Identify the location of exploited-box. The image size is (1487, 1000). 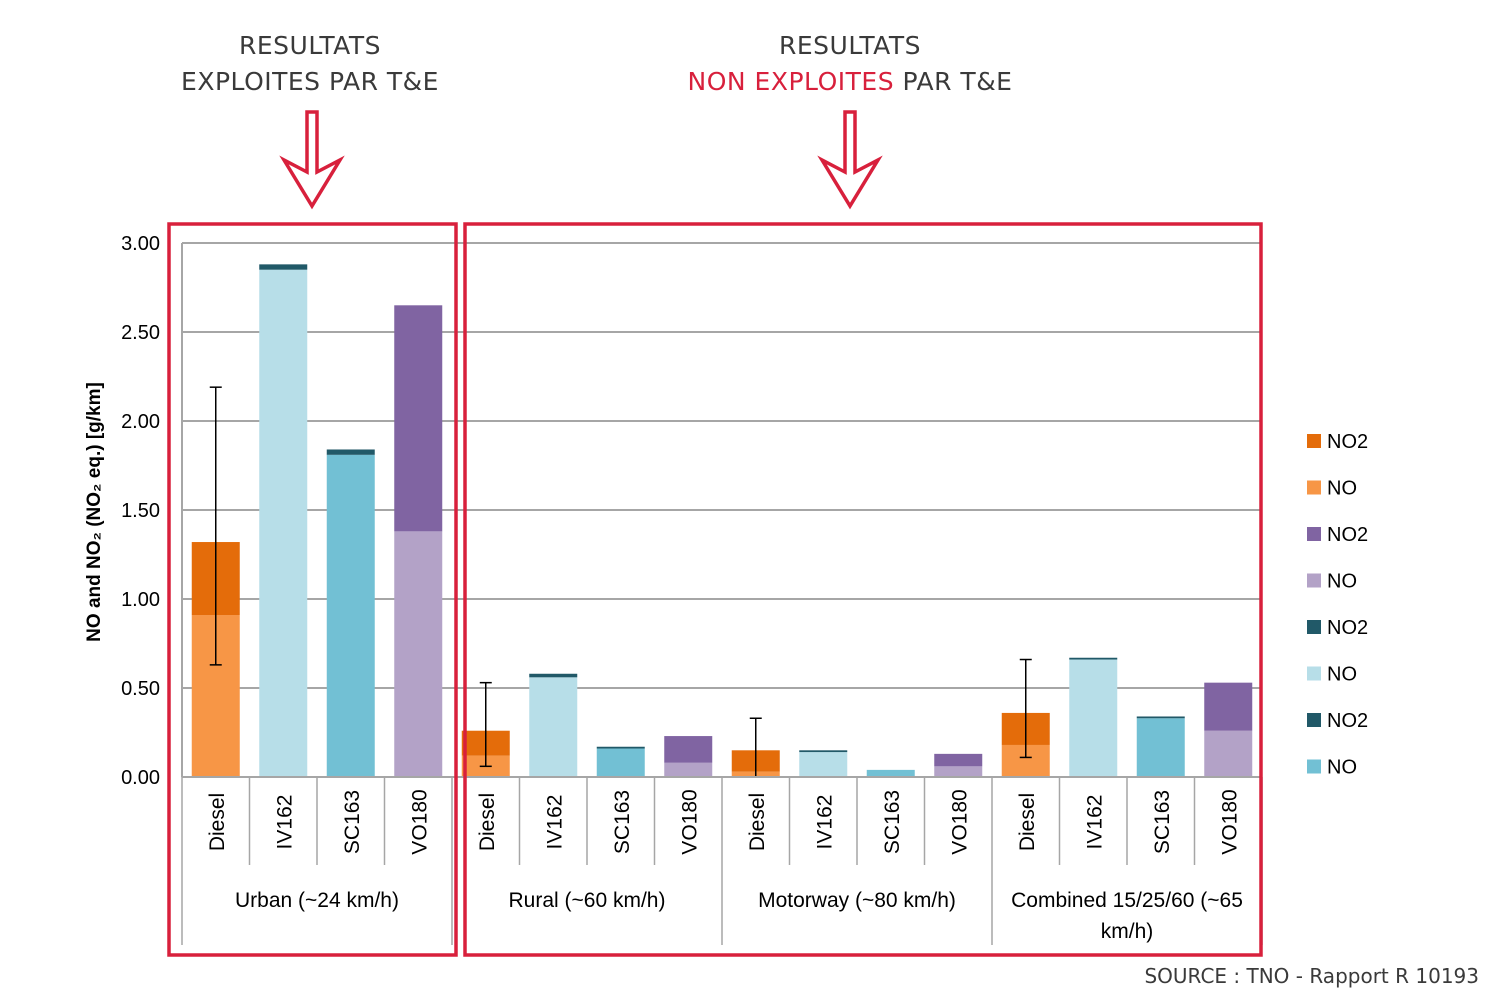
(312, 589).